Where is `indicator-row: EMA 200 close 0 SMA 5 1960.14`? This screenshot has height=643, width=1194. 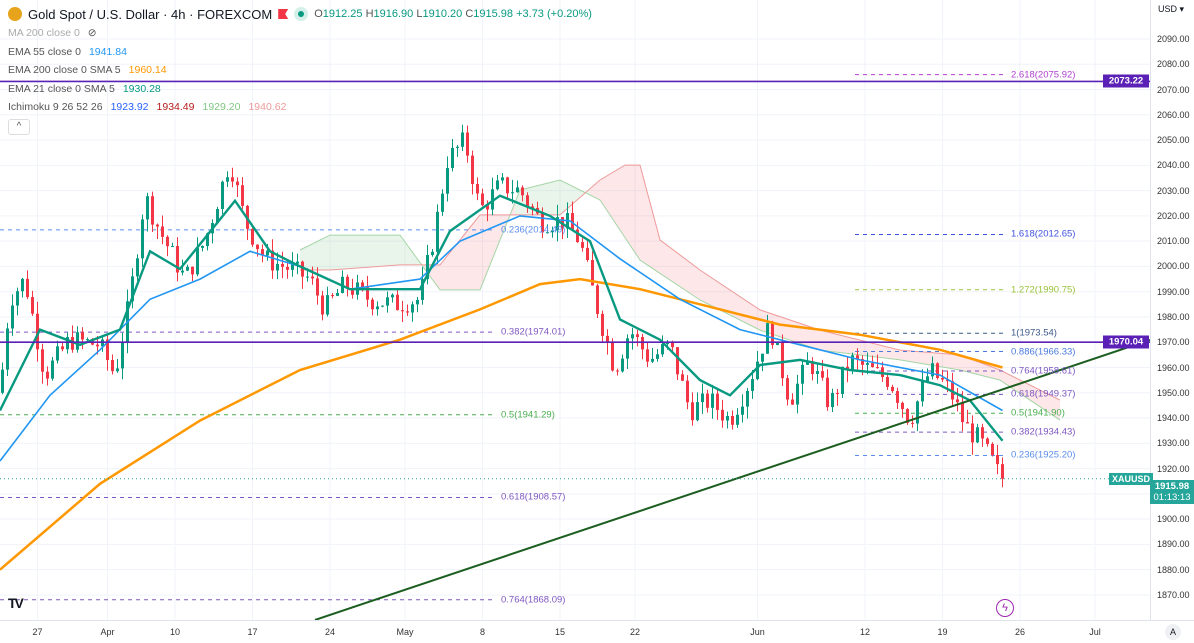
indicator-row: EMA 200 close 0 SMA 5 1960.14 is located at coordinates (300, 70).